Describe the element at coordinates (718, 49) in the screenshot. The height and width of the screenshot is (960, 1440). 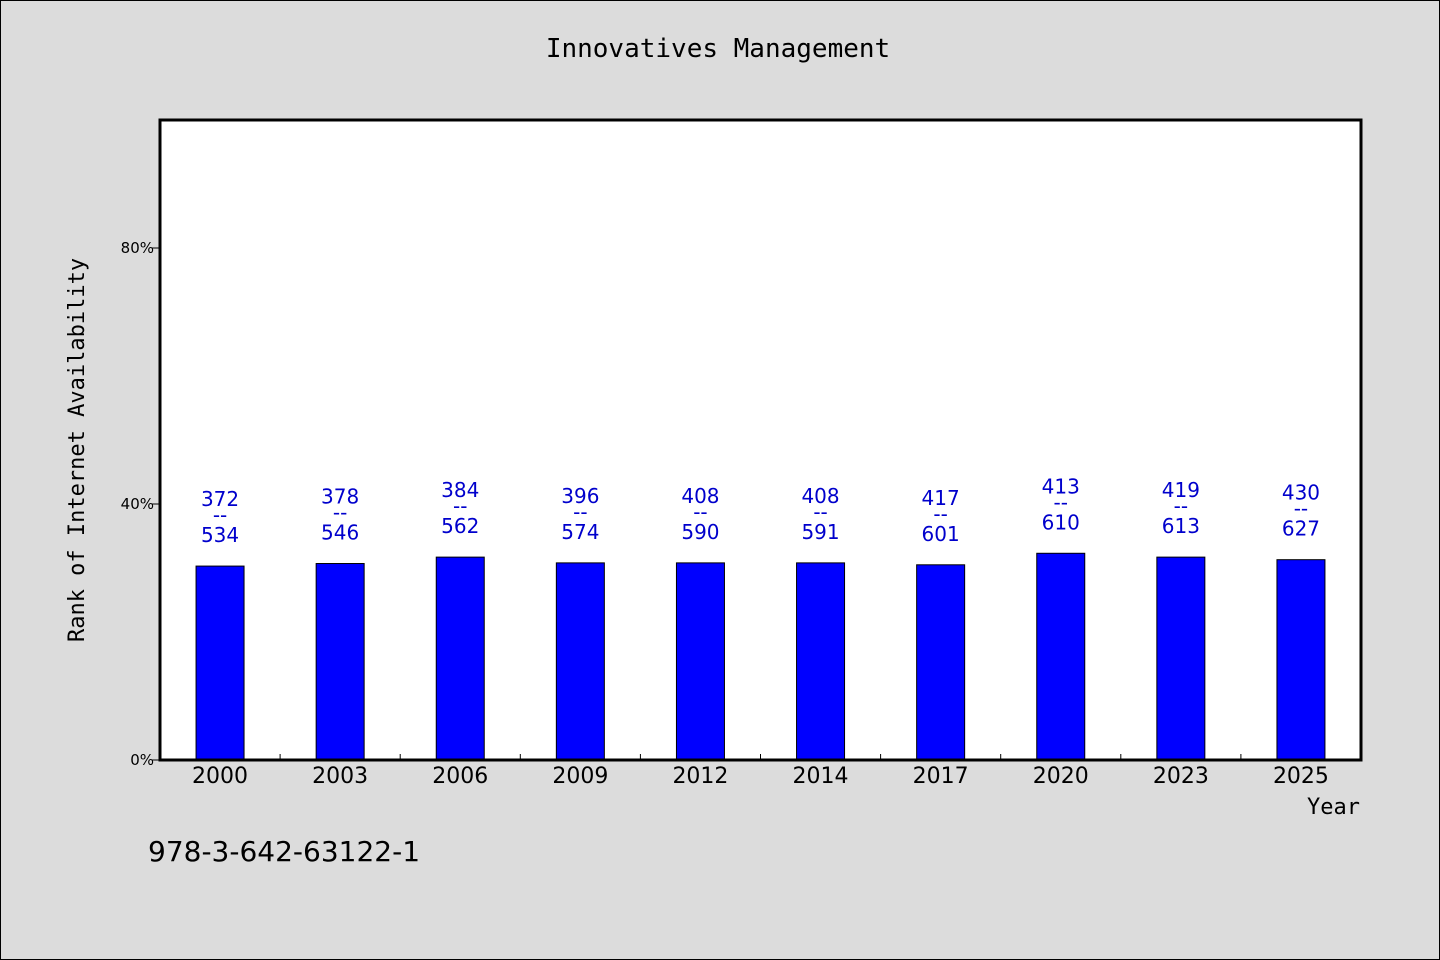
I see `chart-title: Innovatives Management` at that location.